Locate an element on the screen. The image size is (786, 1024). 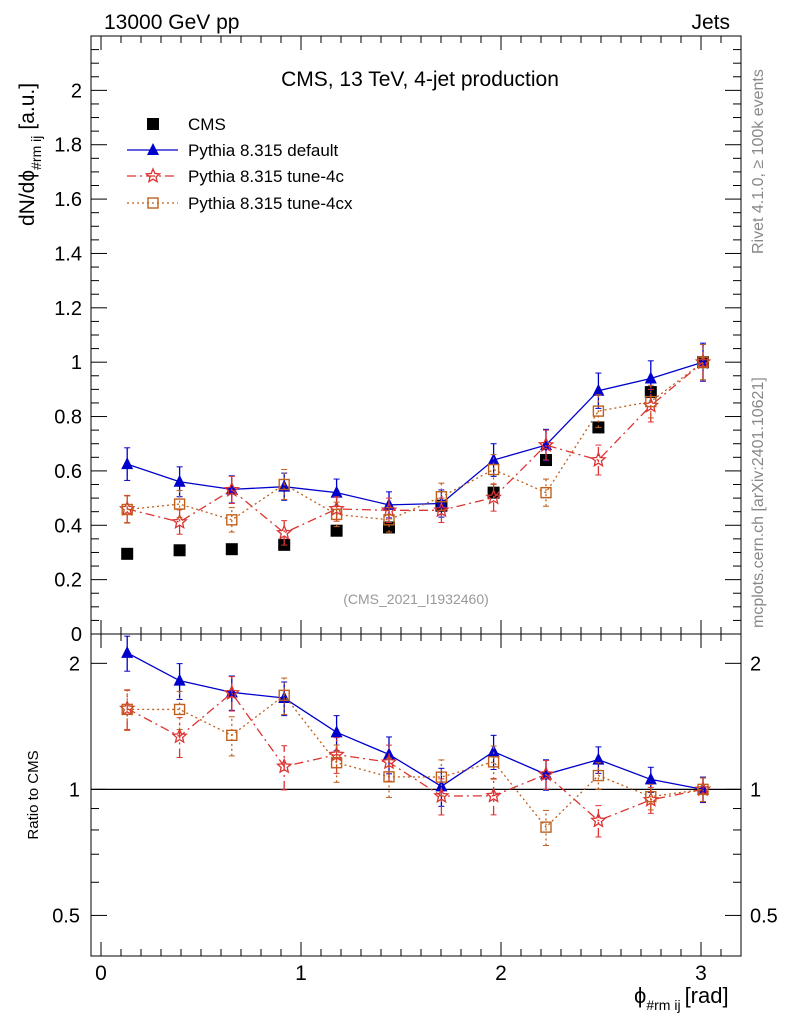
ratio-y-tick-label-right: 0.5 is located at coordinates (764, 916).